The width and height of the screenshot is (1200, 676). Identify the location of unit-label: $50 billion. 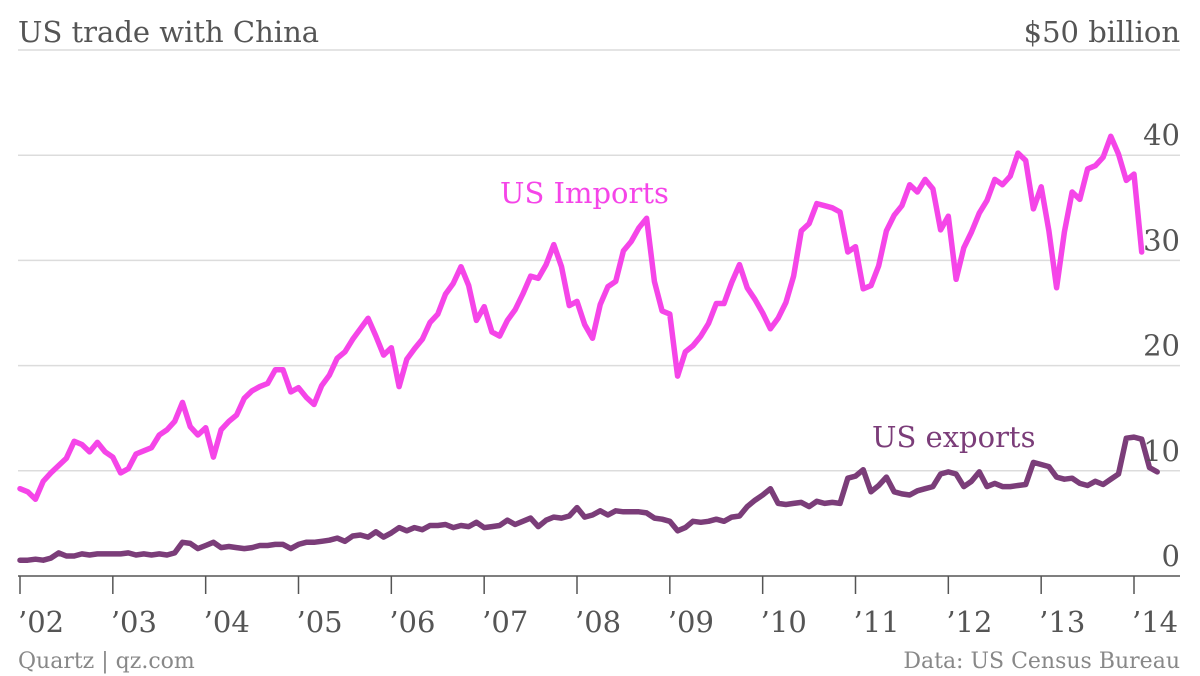
(1102, 32).